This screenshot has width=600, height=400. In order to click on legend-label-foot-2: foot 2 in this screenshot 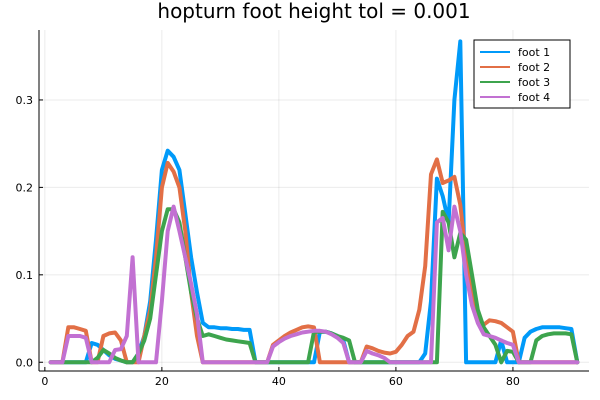, I will do `click(534, 67)`.